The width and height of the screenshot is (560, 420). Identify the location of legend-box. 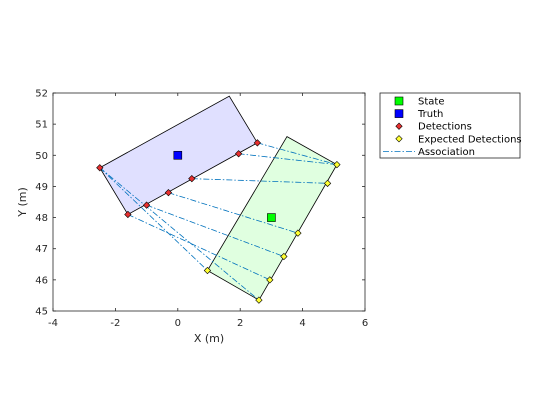
(450, 125).